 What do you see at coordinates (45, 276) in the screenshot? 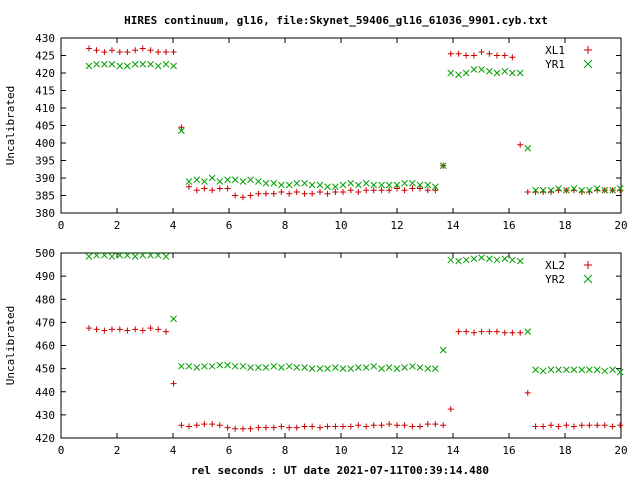
I see `y-tick-label: 490` at bounding box center [45, 276].